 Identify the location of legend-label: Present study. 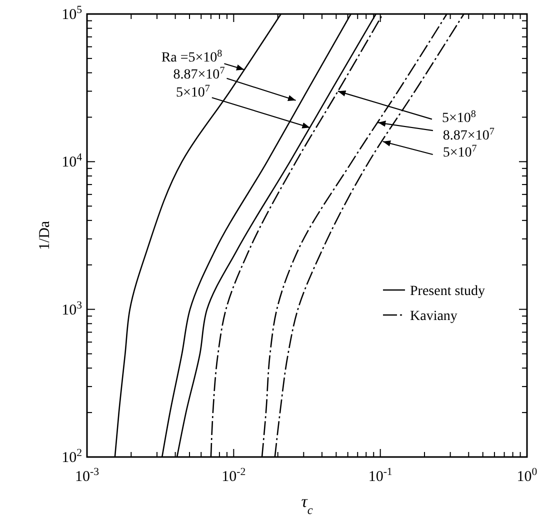
(448, 291).